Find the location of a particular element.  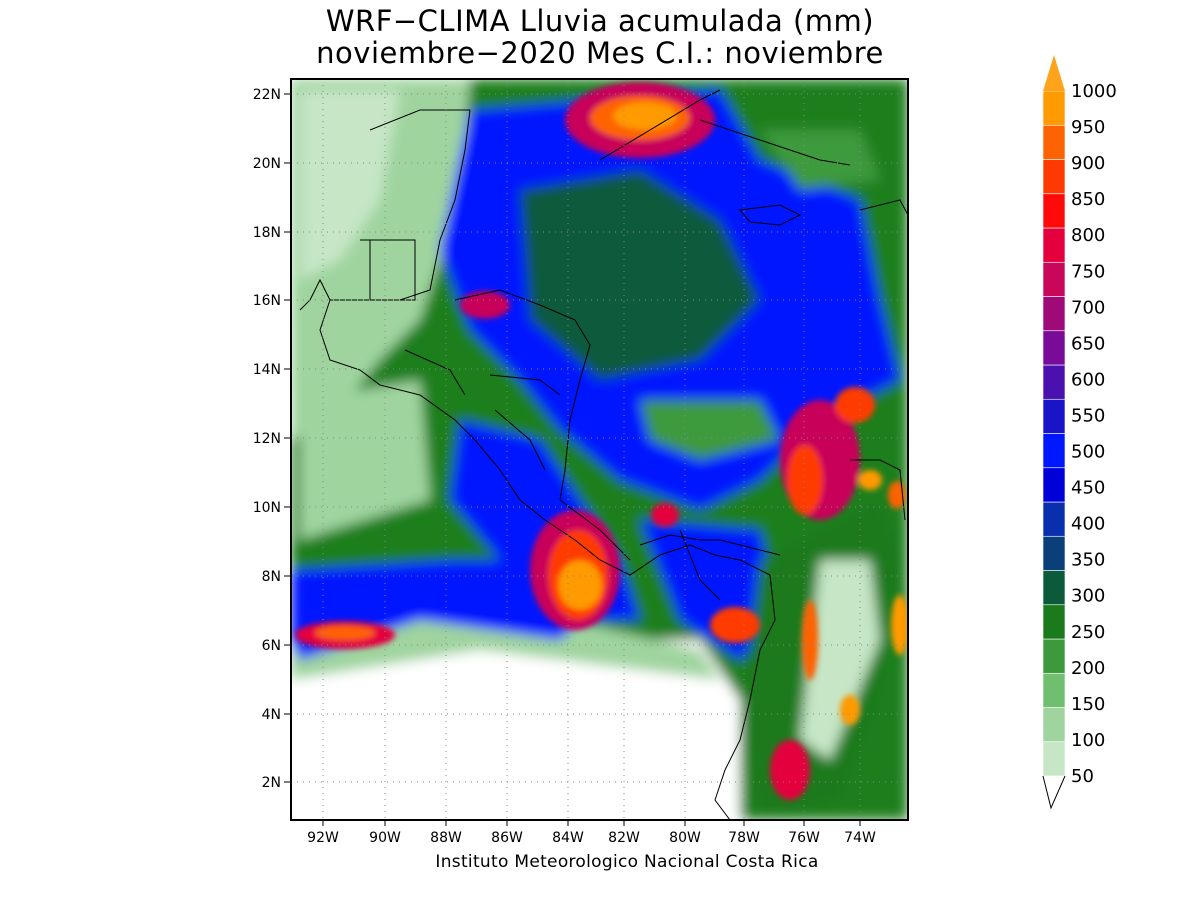

lon-tick-label: 82W is located at coordinates (624, 838).